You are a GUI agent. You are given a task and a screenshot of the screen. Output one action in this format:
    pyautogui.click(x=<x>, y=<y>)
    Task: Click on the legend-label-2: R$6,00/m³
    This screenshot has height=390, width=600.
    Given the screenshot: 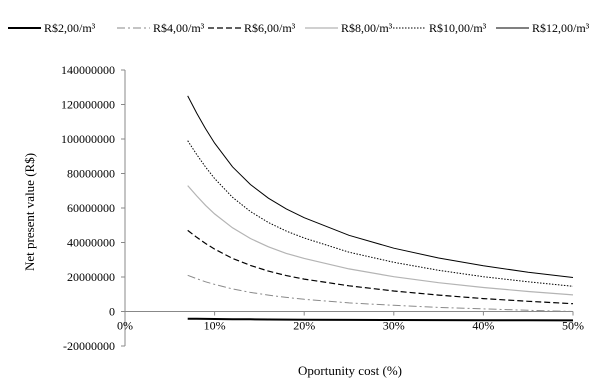 What is the action you would take?
    pyautogui.click(x=270, y=28)
    